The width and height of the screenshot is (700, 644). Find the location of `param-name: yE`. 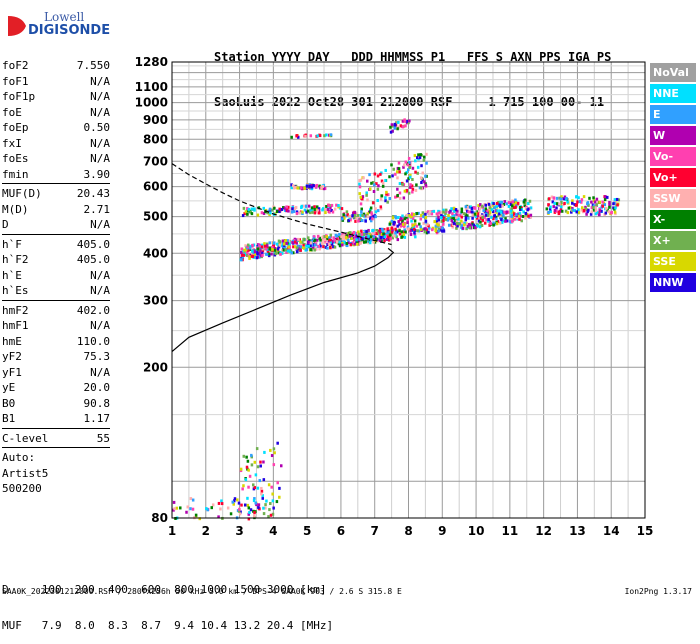

param-name: yE is located at coordinates (9, 387).